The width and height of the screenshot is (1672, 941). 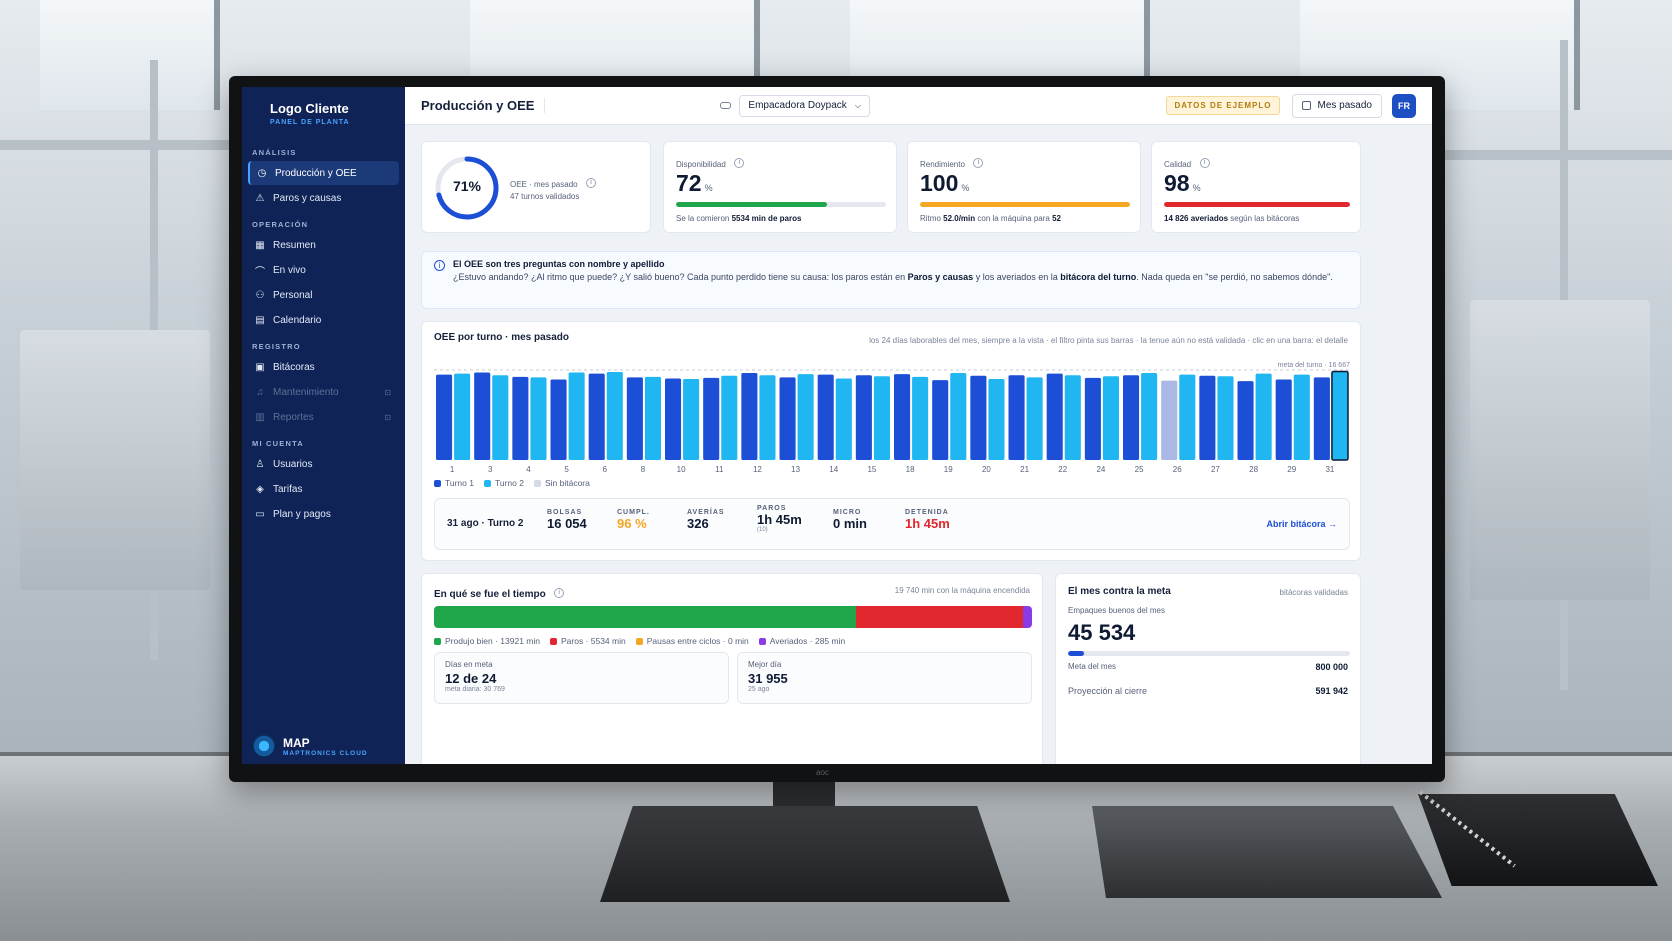 What do you see at coordinates (1092, 666) in the screenshot?
I see `goal-label: Meta del mes` at bounding box center [1092, 666].